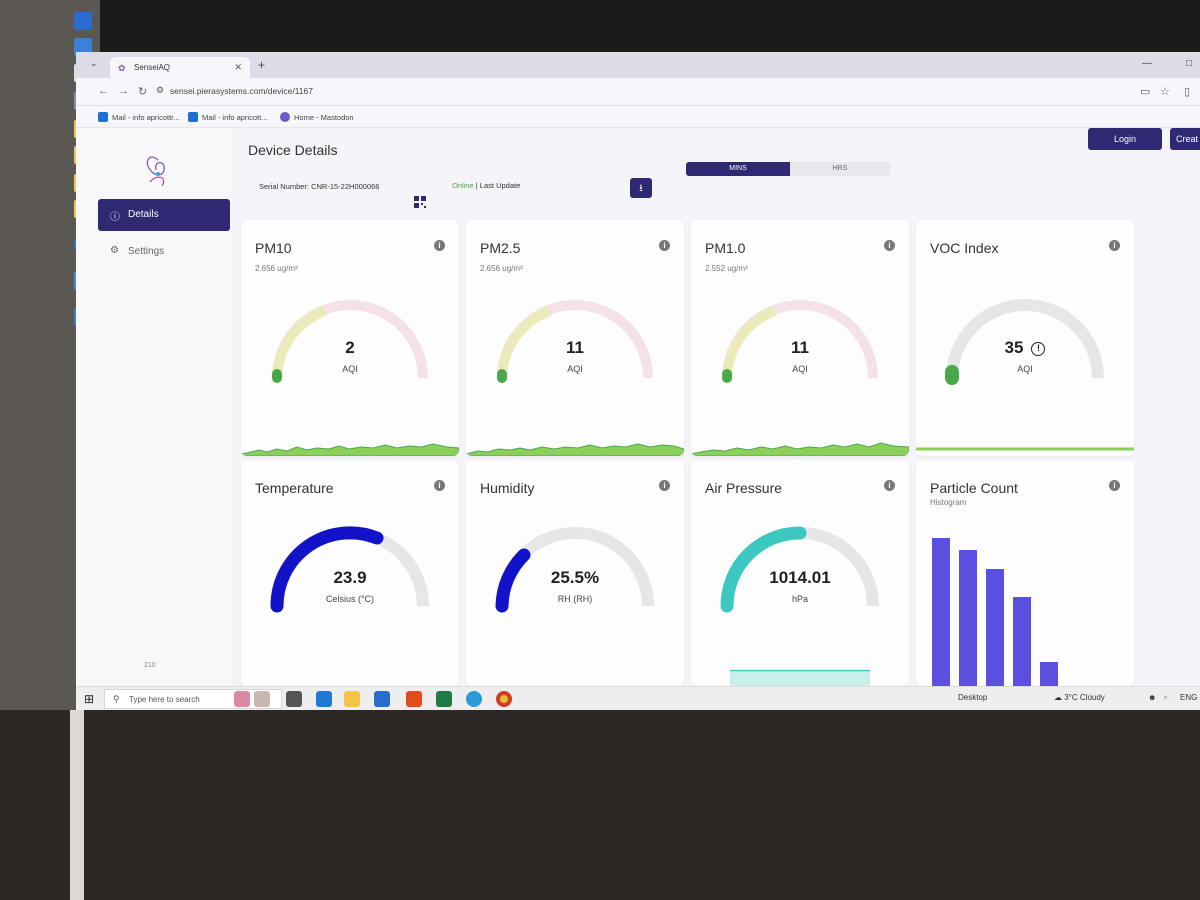 This screenshot has height=900, width=1200. Describe the element at coordinates (726, 268) in the screenshot. I see `concentration: 2.552 ug/m³` at that location.